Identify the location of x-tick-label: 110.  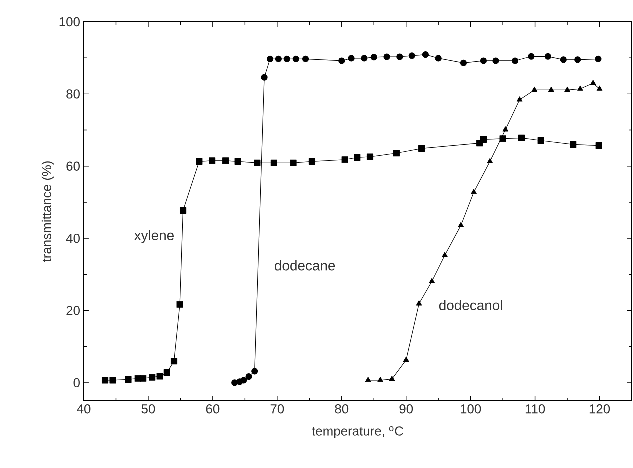
(536, 409).